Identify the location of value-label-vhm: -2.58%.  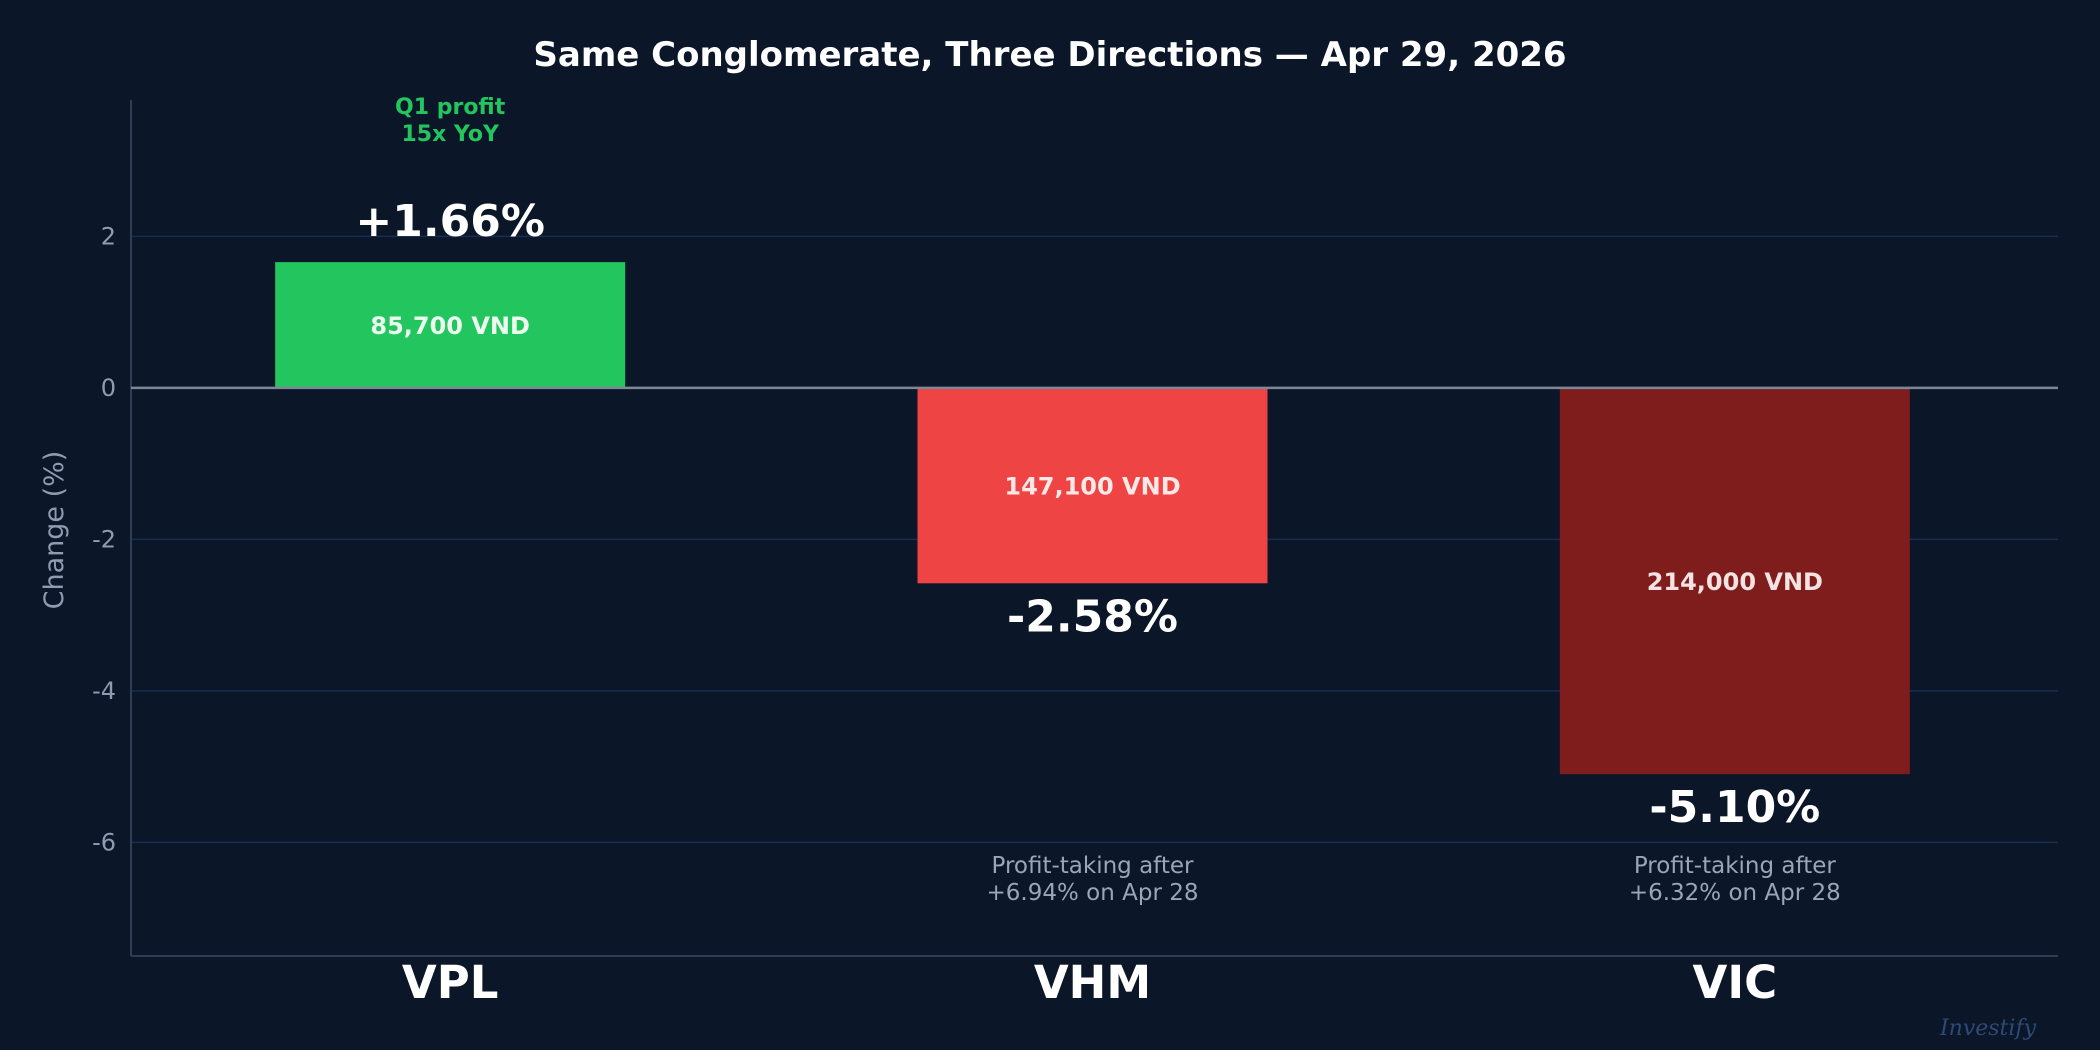
(1092, 616).